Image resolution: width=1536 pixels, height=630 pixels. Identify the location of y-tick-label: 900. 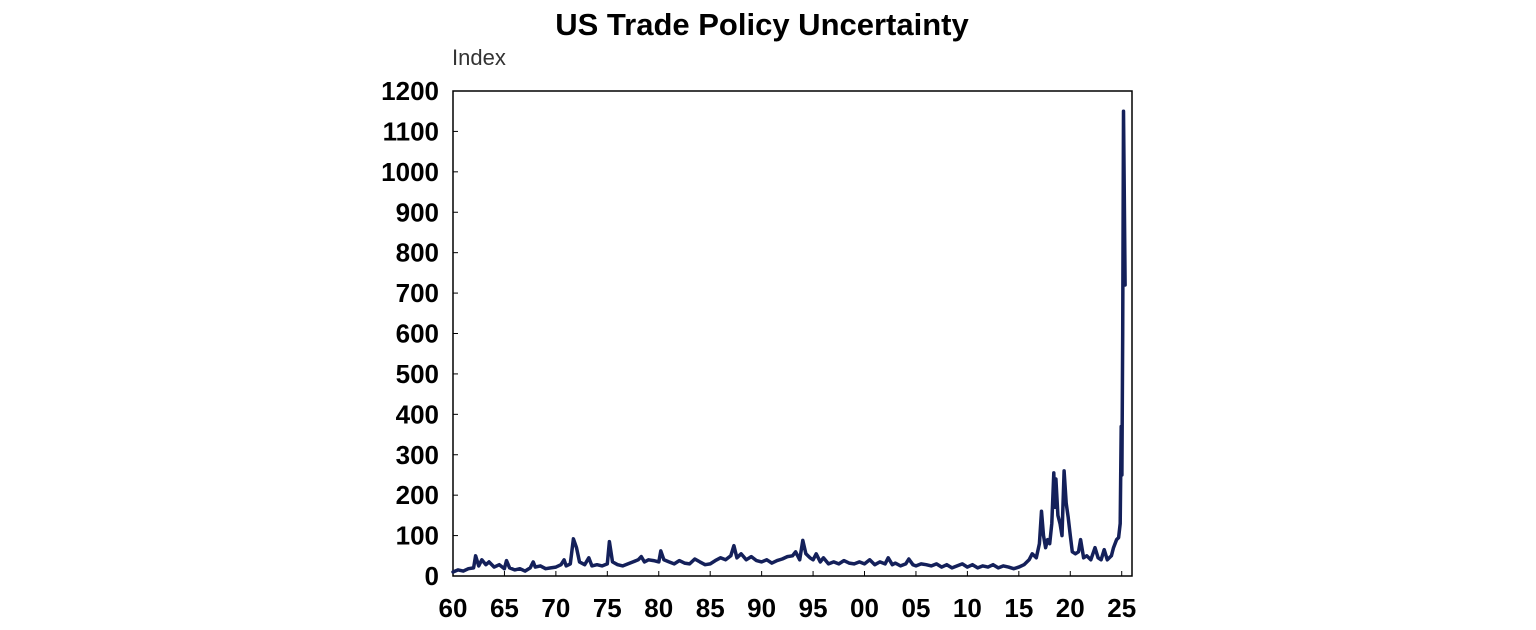
(417, 212).